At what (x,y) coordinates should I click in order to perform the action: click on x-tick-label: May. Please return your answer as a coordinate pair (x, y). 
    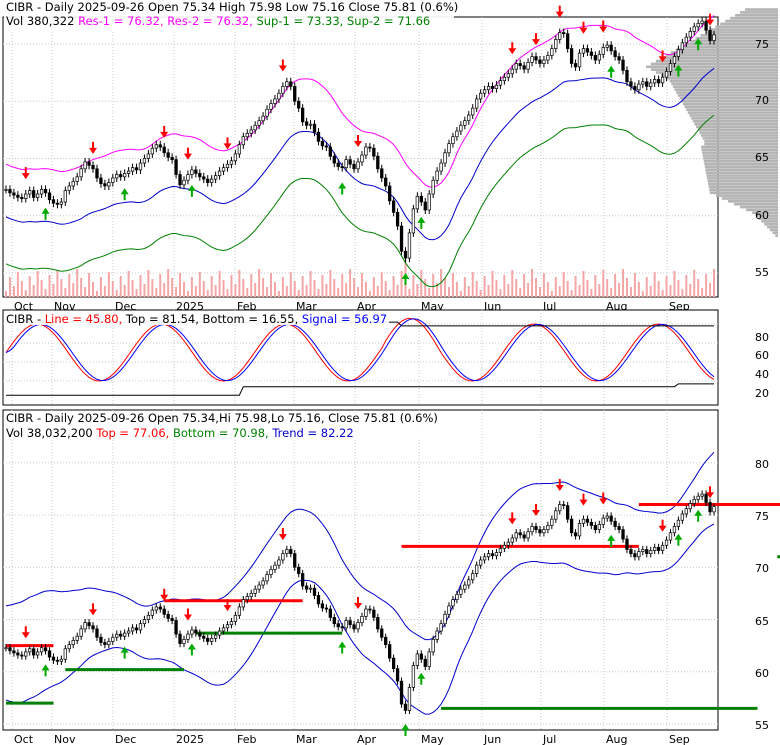
    Looking at the image, I should click on (432, 739).